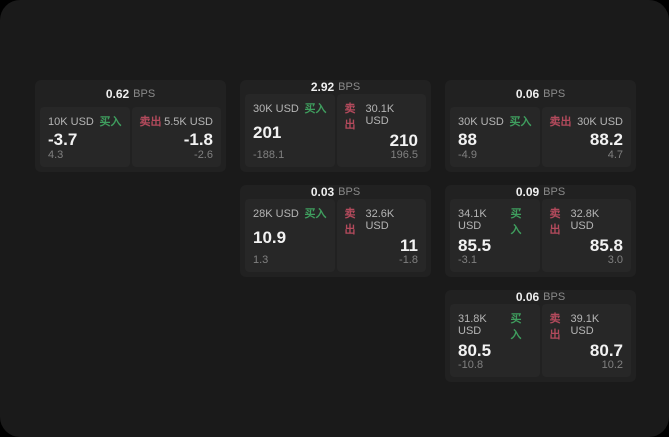  I want to click on buy-tile: 28K USD 买入 10.9 1.3, so click(290, 235).